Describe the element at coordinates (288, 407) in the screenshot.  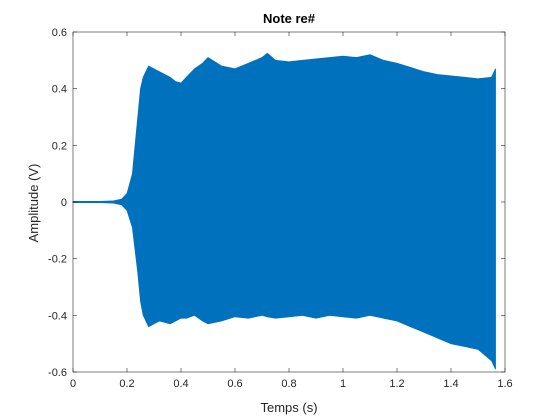
I see `x-axis-label: Temps (s)` at that location.